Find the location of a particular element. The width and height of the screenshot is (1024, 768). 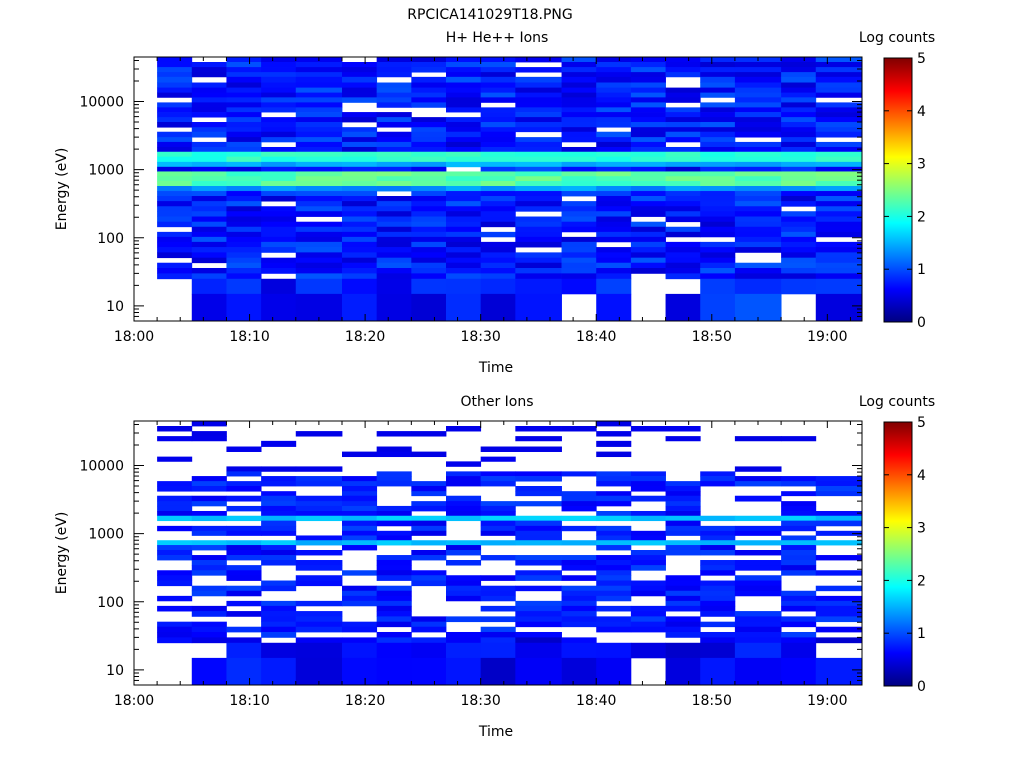

panel1-colorbar-axis: 0 1 2 3 4 5 is located at coordinates (905, 191).